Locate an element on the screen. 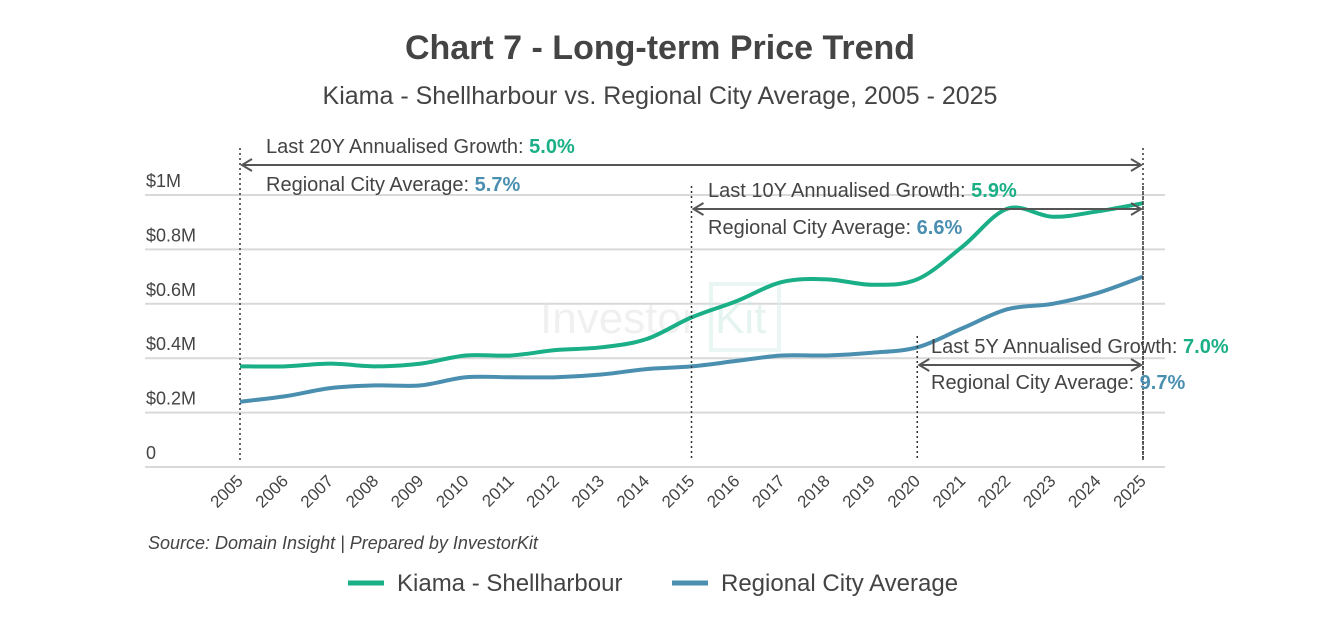 This screenshot has width=1320, height=640. growth-annotation: Last 20Y Annualised Growth: 5.0% is located at coordinates (420, 147).